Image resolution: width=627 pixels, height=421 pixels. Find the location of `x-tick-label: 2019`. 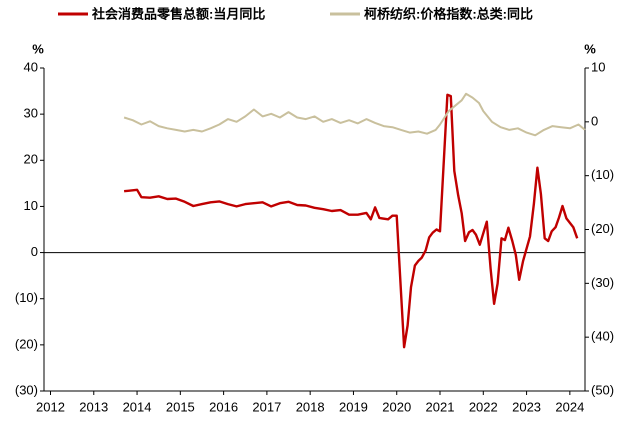

x-tick-label: 2019 is located at coordinates (353, 406).